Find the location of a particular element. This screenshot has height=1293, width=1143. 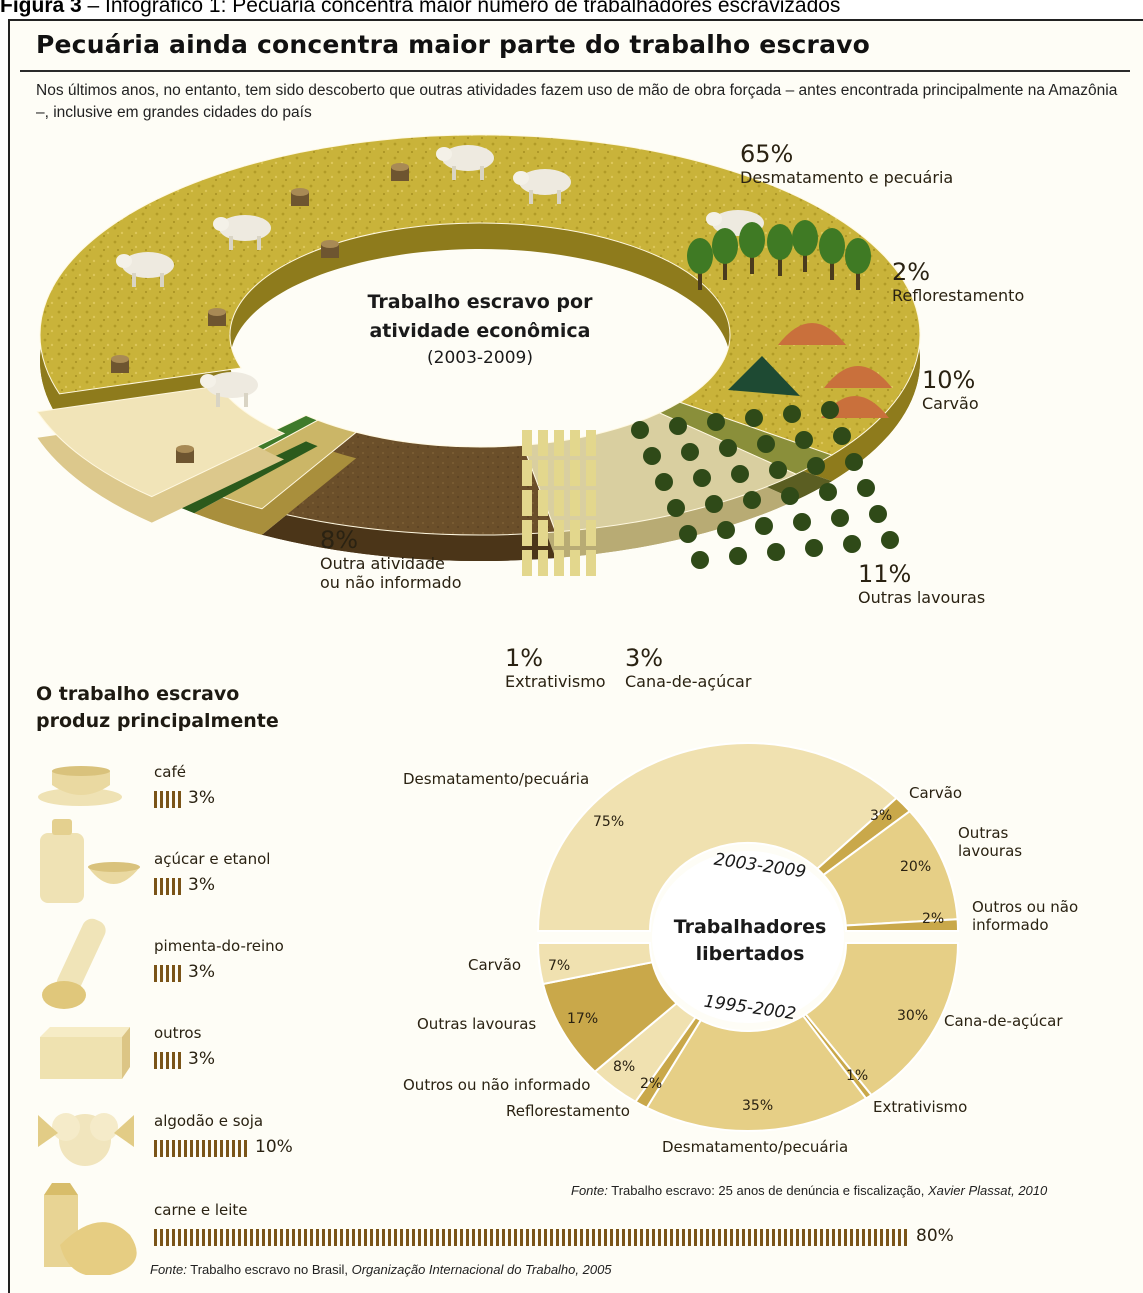

milk-meat-icon is located at coordinates (90, 1229).